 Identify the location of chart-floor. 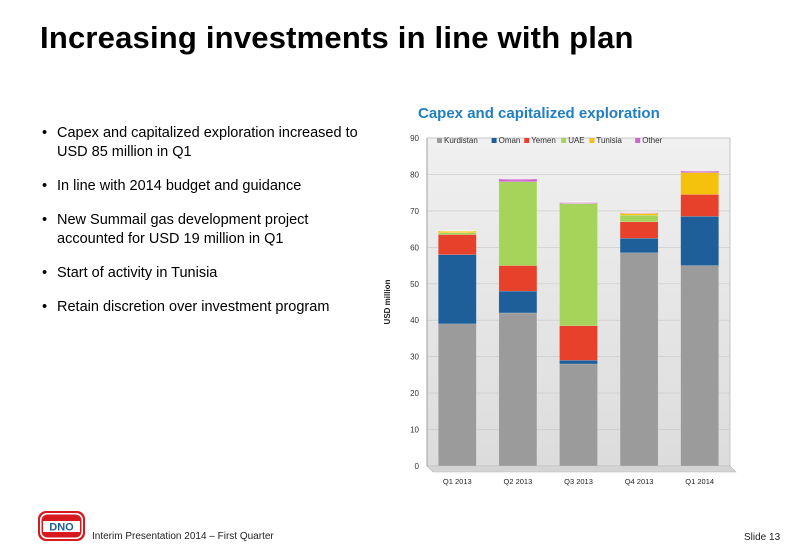
(581, 469).